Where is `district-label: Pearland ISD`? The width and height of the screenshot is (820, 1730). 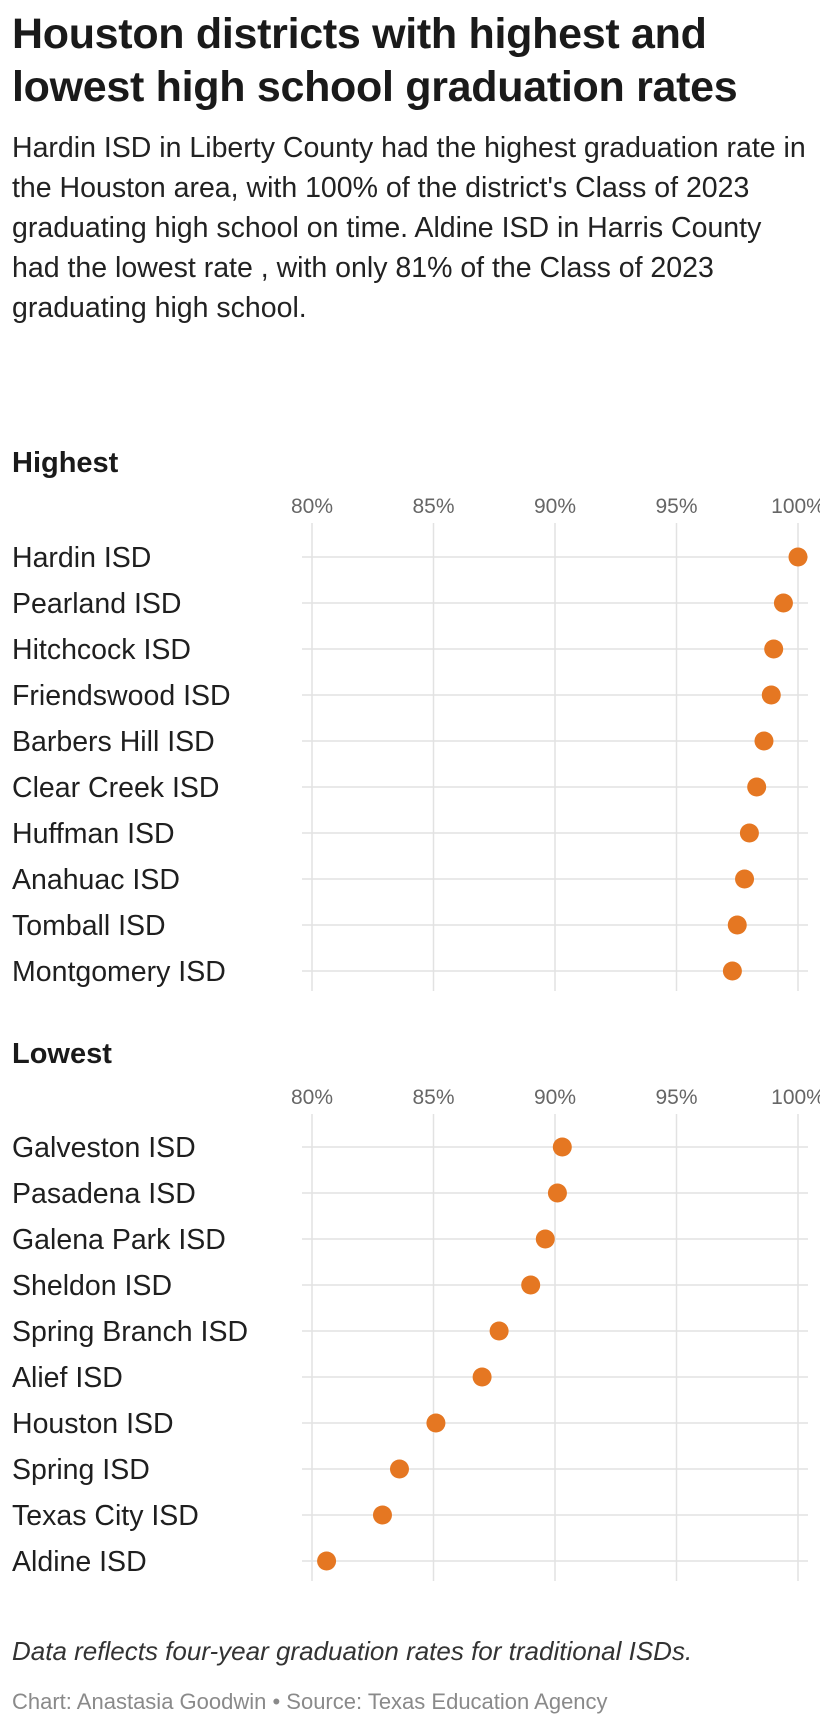
district-label: Pearland ISD is located at coordinates (97, 604).